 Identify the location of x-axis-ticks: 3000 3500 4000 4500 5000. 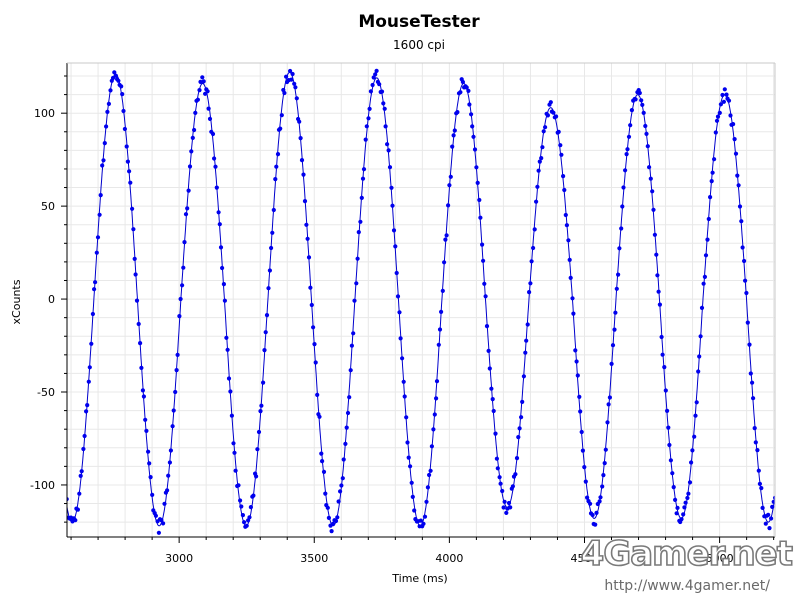
(422, 551).